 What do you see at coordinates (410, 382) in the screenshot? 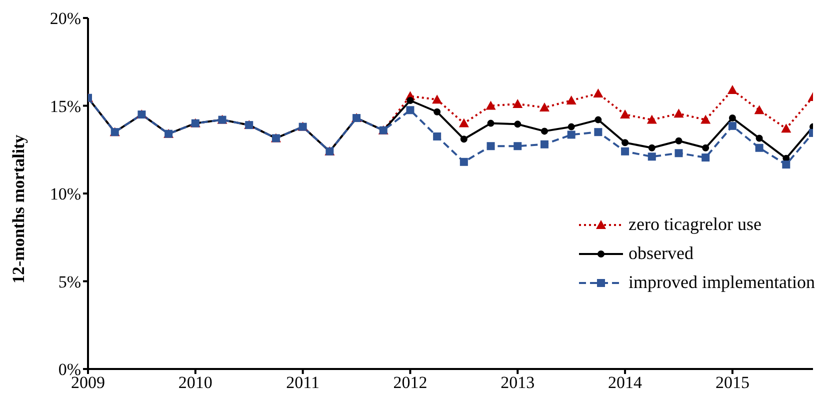
I see `x-tick-label: 2012` at bounding box center [410, 382].